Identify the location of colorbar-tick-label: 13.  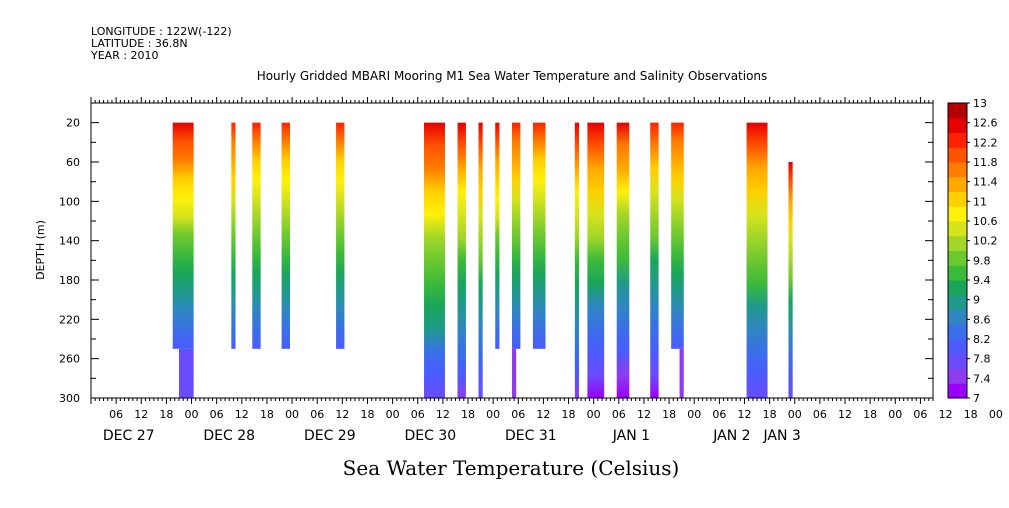
(980, 103).